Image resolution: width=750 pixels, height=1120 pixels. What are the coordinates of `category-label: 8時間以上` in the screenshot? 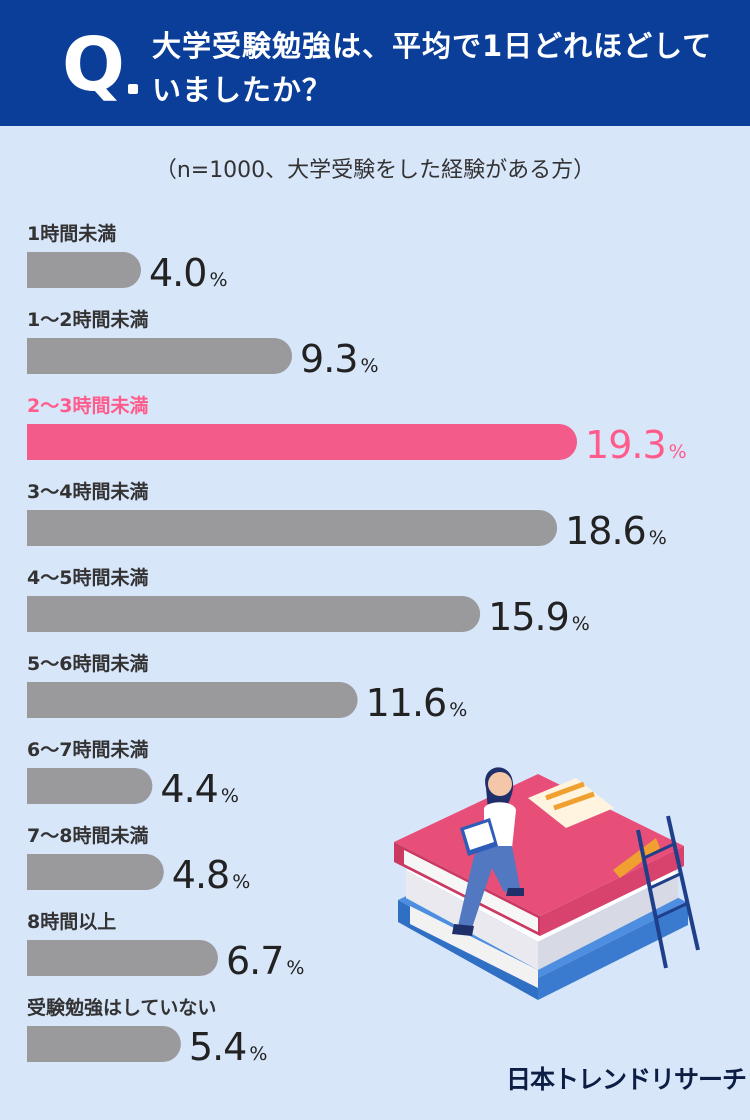 It's located at (71, 922).